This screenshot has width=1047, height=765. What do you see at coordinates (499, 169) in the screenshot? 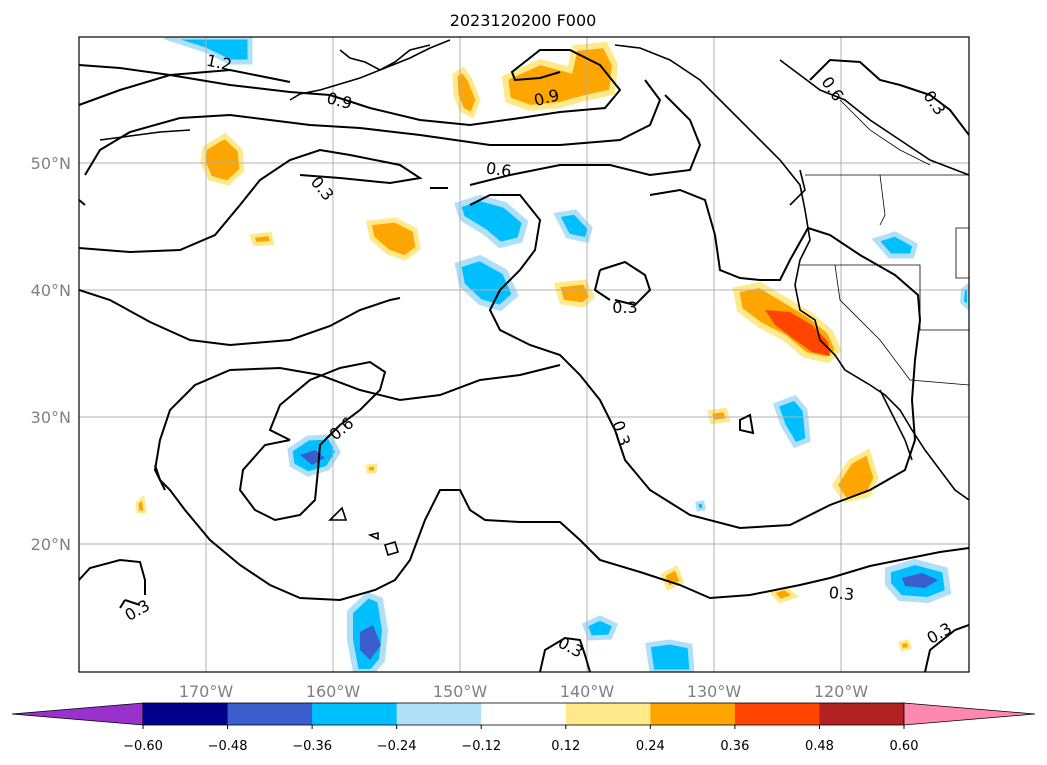
I see `contour-label: 0.6` at bounding box center [499, 169].